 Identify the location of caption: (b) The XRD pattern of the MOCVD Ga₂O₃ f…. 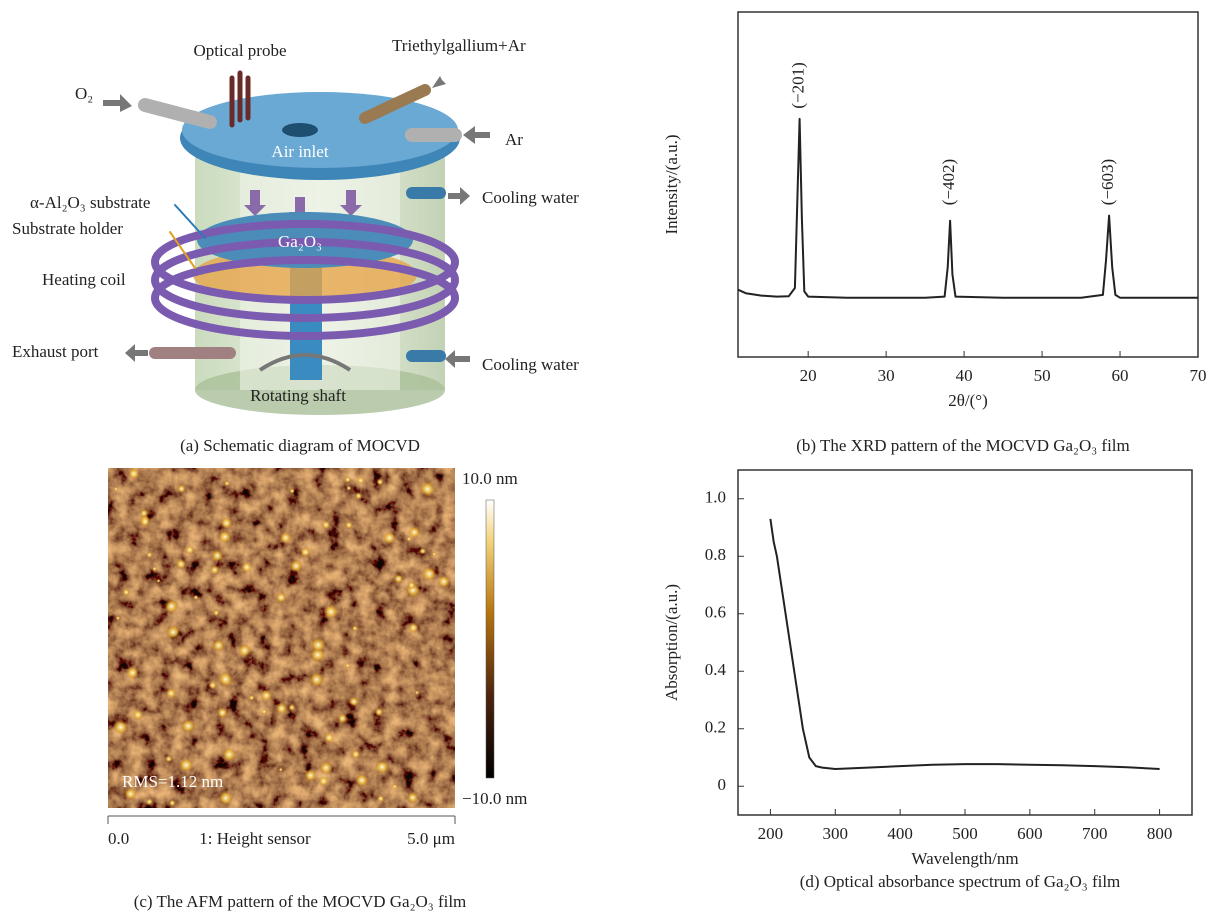
(963, 445).